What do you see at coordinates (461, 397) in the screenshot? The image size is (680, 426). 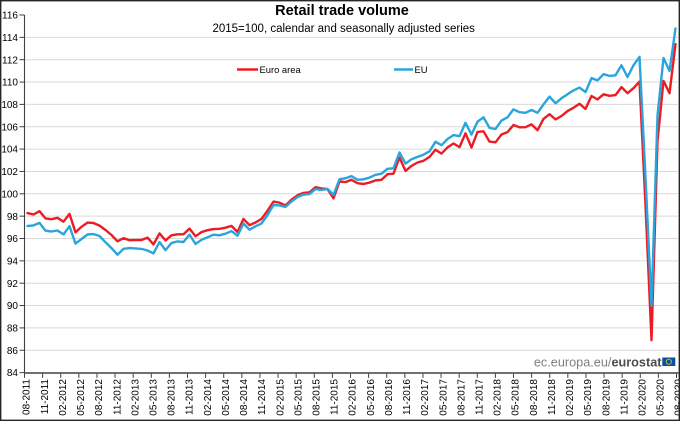 I see `svg-text: 08-2017` at bounding box center [461, 397].